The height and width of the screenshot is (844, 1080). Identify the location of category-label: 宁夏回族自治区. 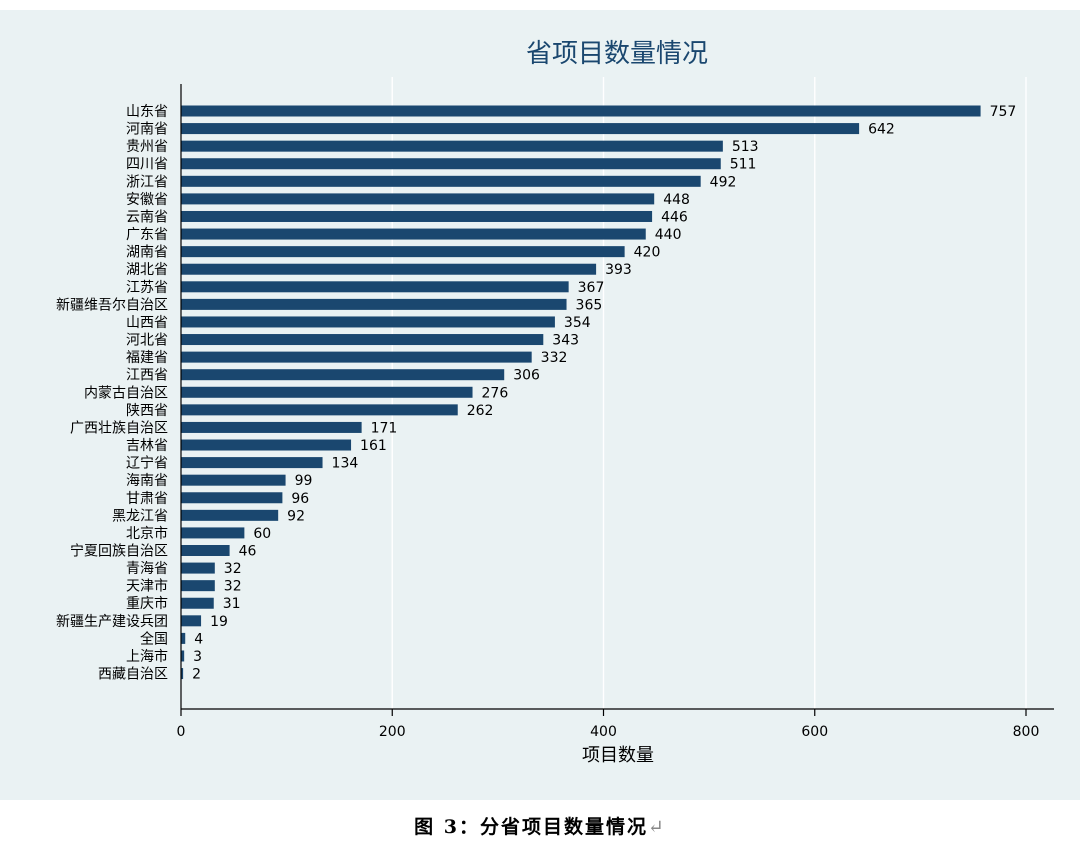
(119, 551).